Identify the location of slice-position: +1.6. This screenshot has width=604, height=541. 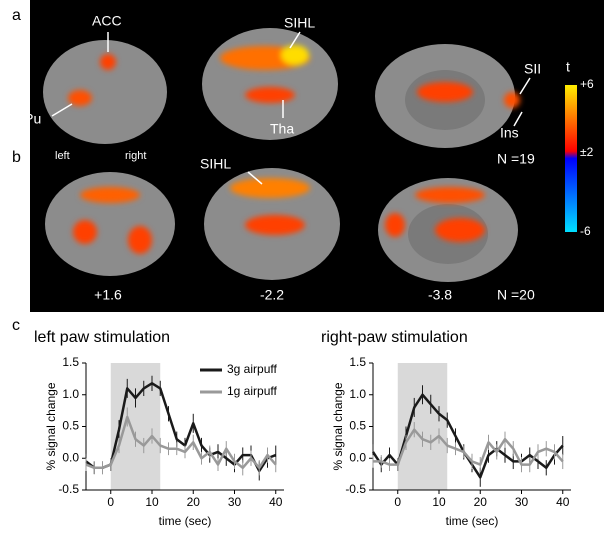
(108, 295).